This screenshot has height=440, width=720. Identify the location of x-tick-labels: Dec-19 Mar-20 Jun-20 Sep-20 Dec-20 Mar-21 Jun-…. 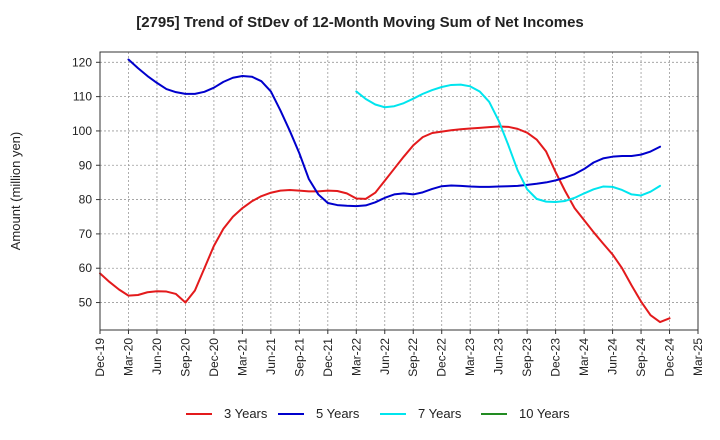
(399, 353).